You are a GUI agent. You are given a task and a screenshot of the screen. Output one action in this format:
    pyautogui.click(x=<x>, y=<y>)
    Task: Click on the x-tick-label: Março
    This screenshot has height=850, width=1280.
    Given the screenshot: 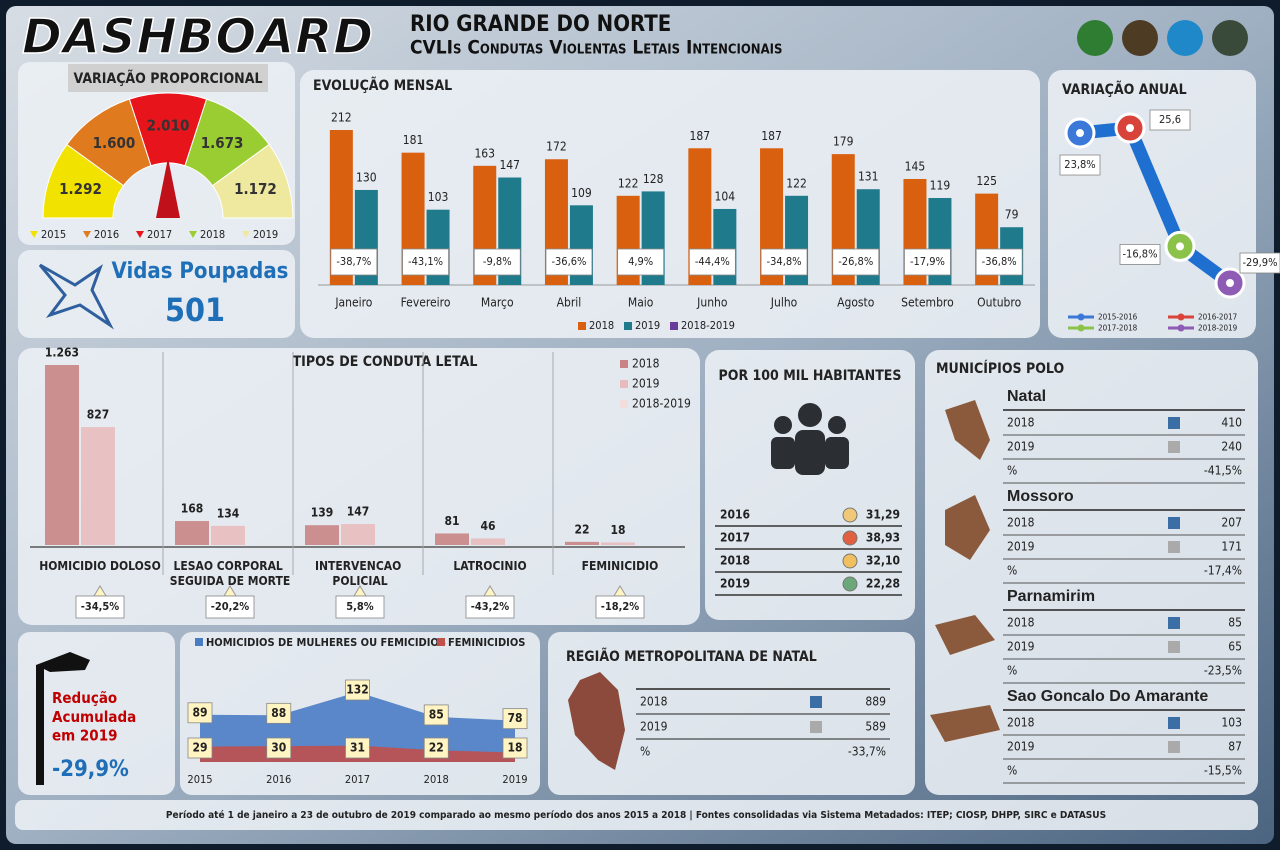 What is the action you would take?
    pyautogui.click(x=497, y=303)
    